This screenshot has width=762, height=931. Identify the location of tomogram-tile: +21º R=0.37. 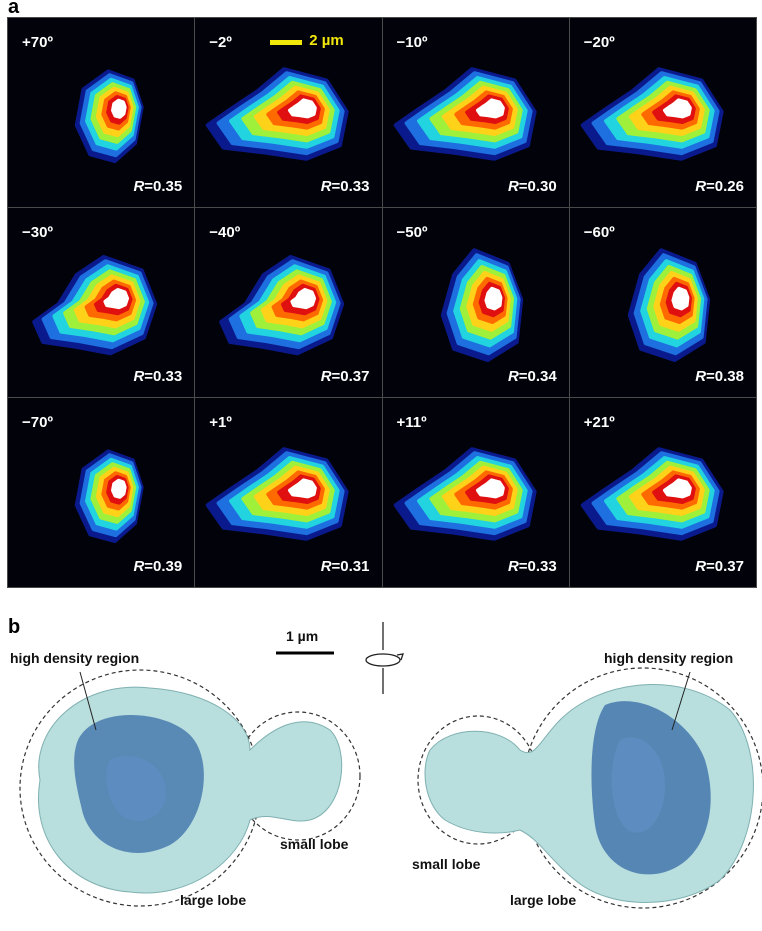
(663, 492).